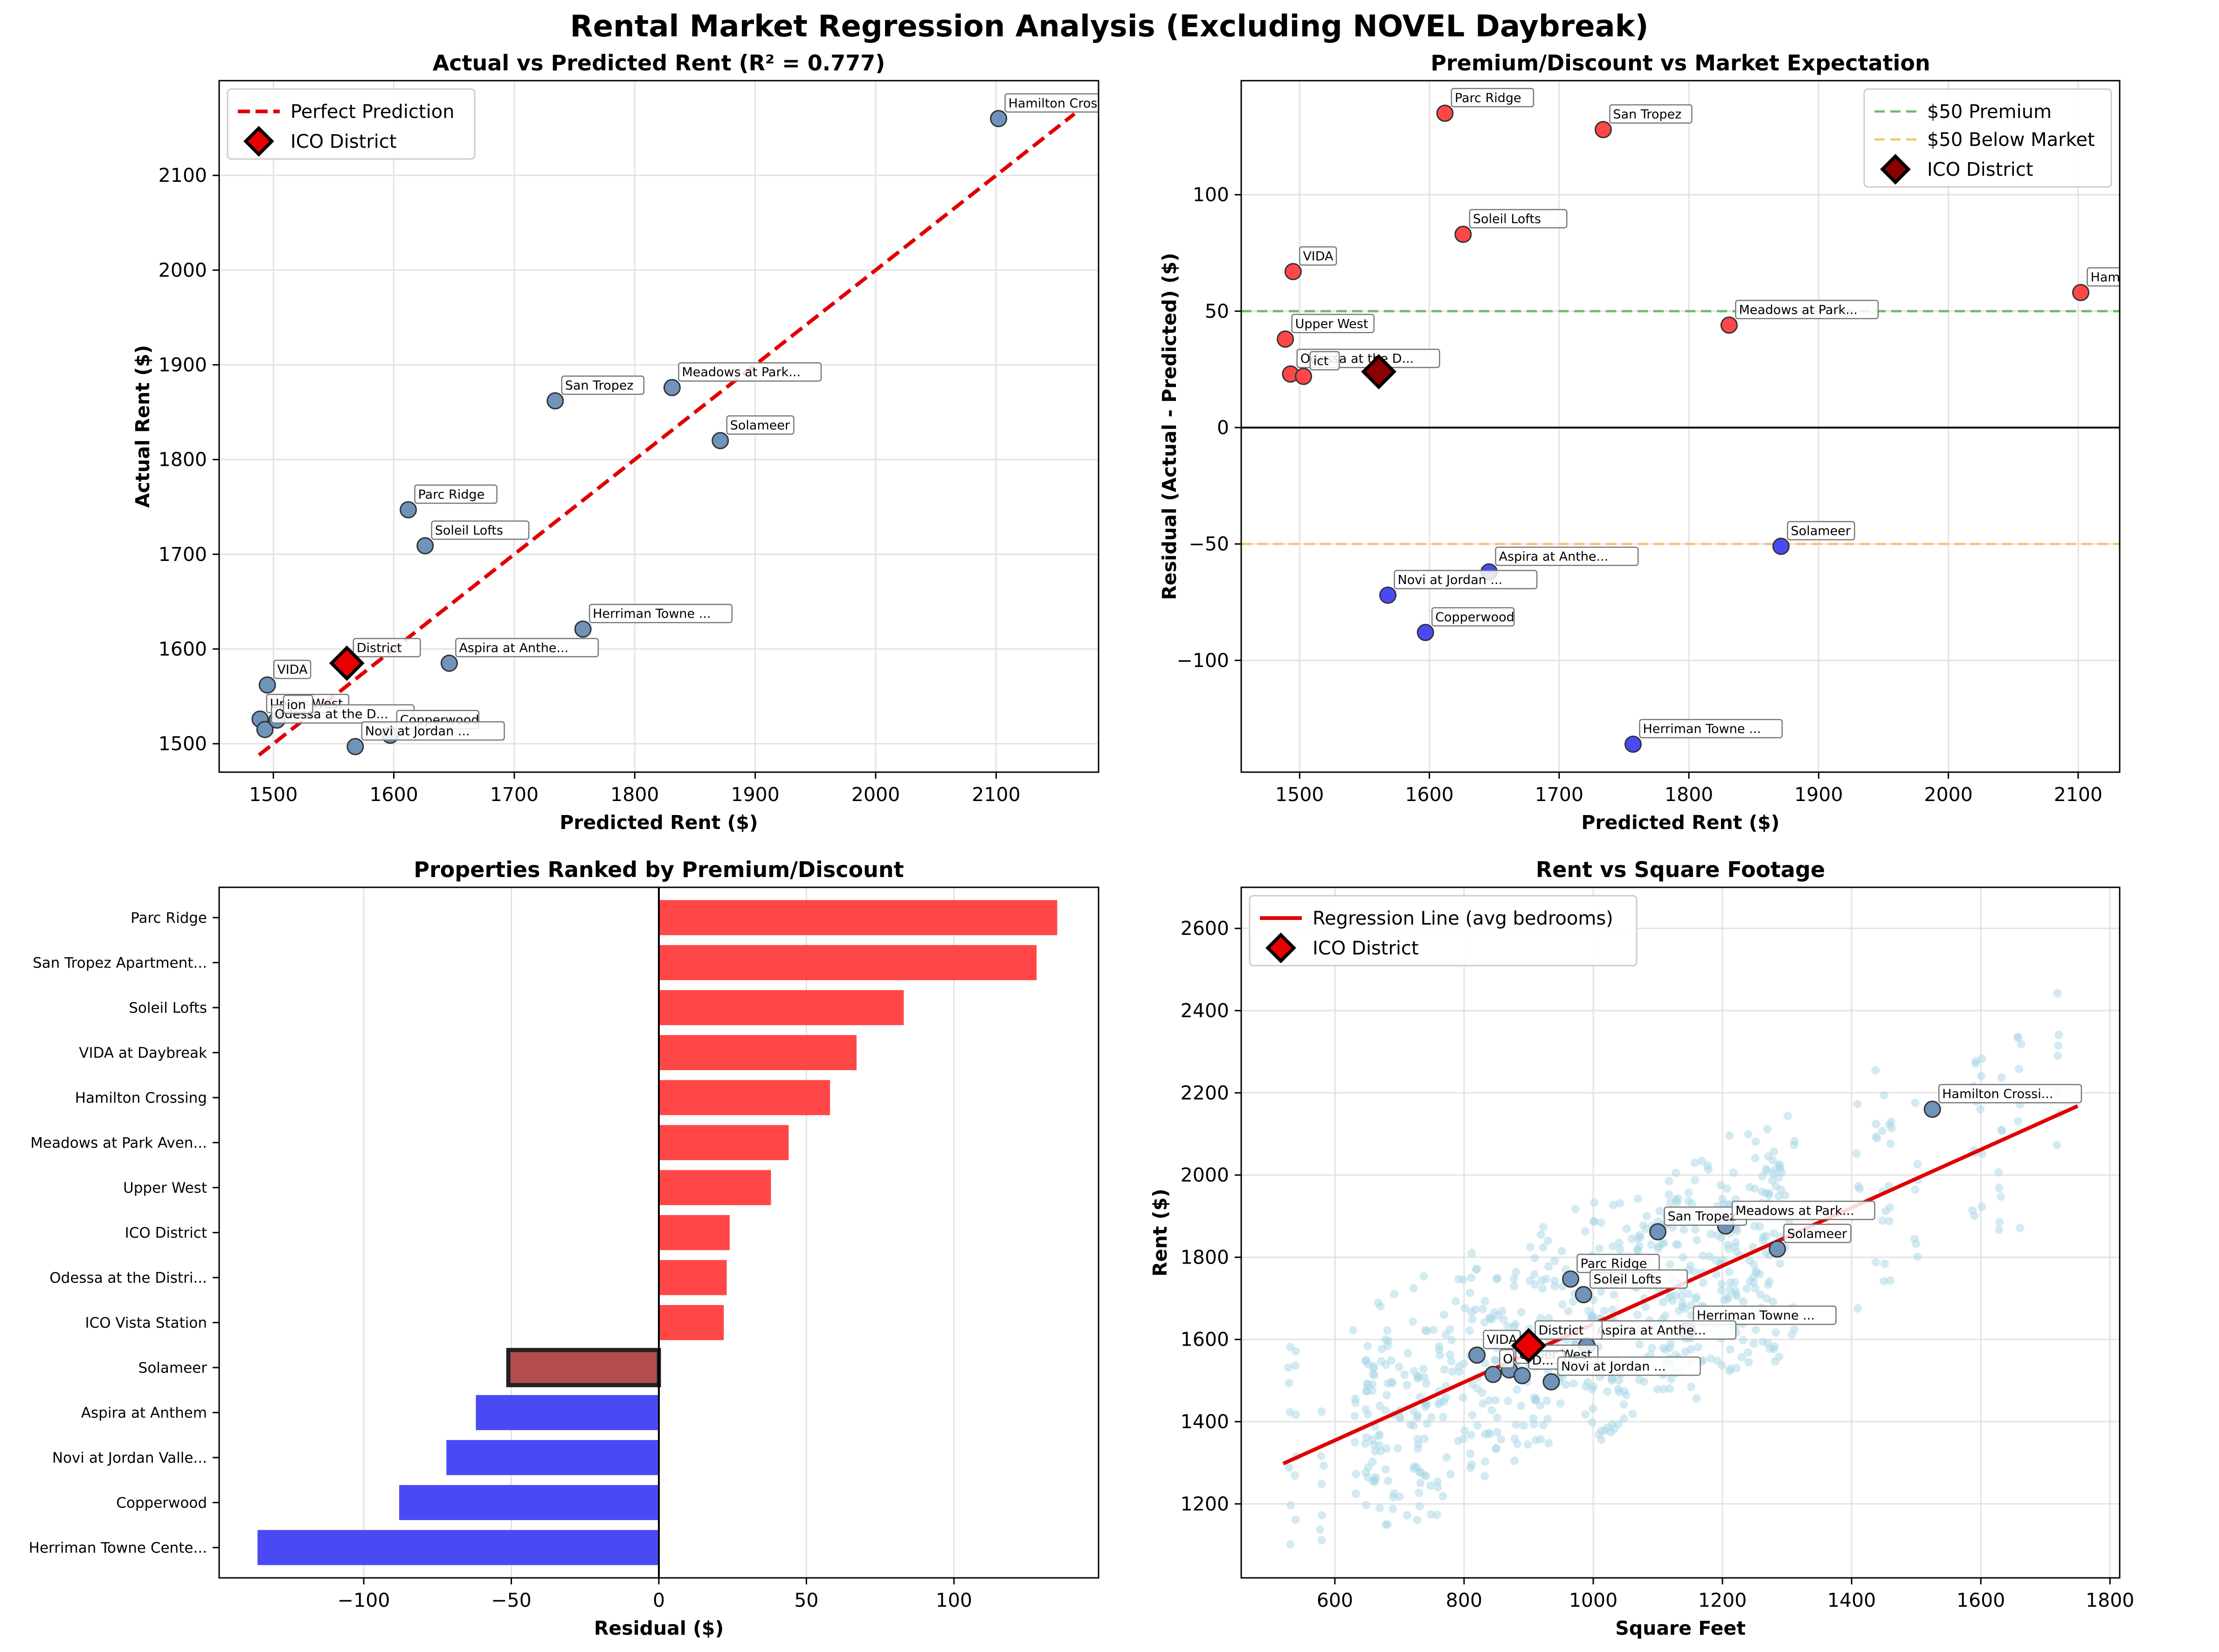  I want to click on category-label: Solameer, so click(172, 1368).